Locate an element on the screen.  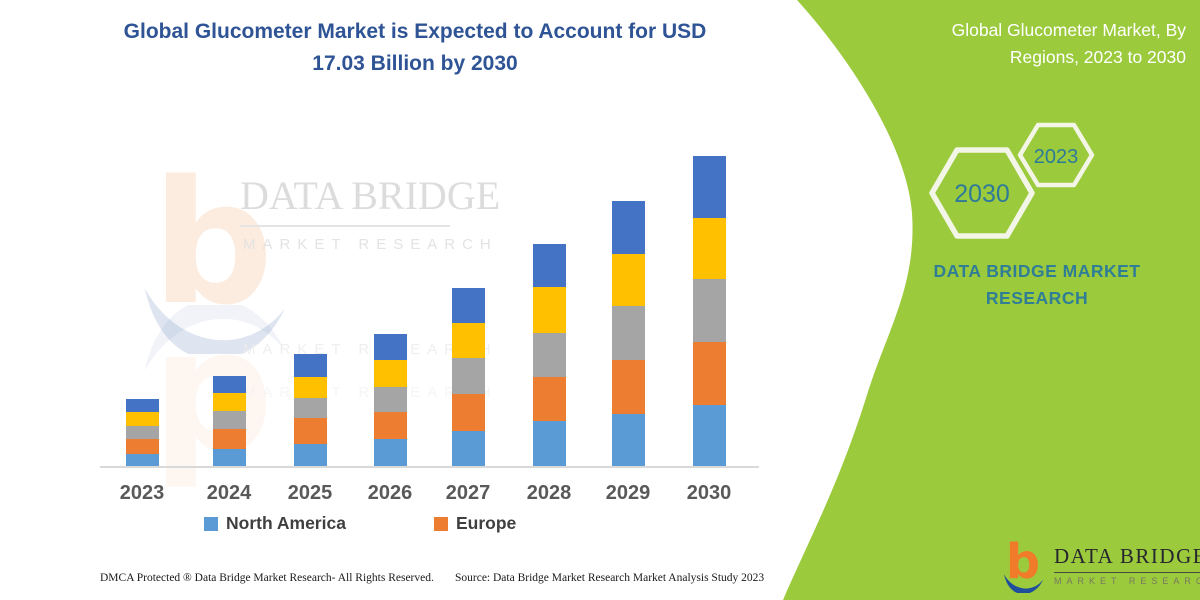
bar-2027-segment-series2 is located at coordinates (468, 376).